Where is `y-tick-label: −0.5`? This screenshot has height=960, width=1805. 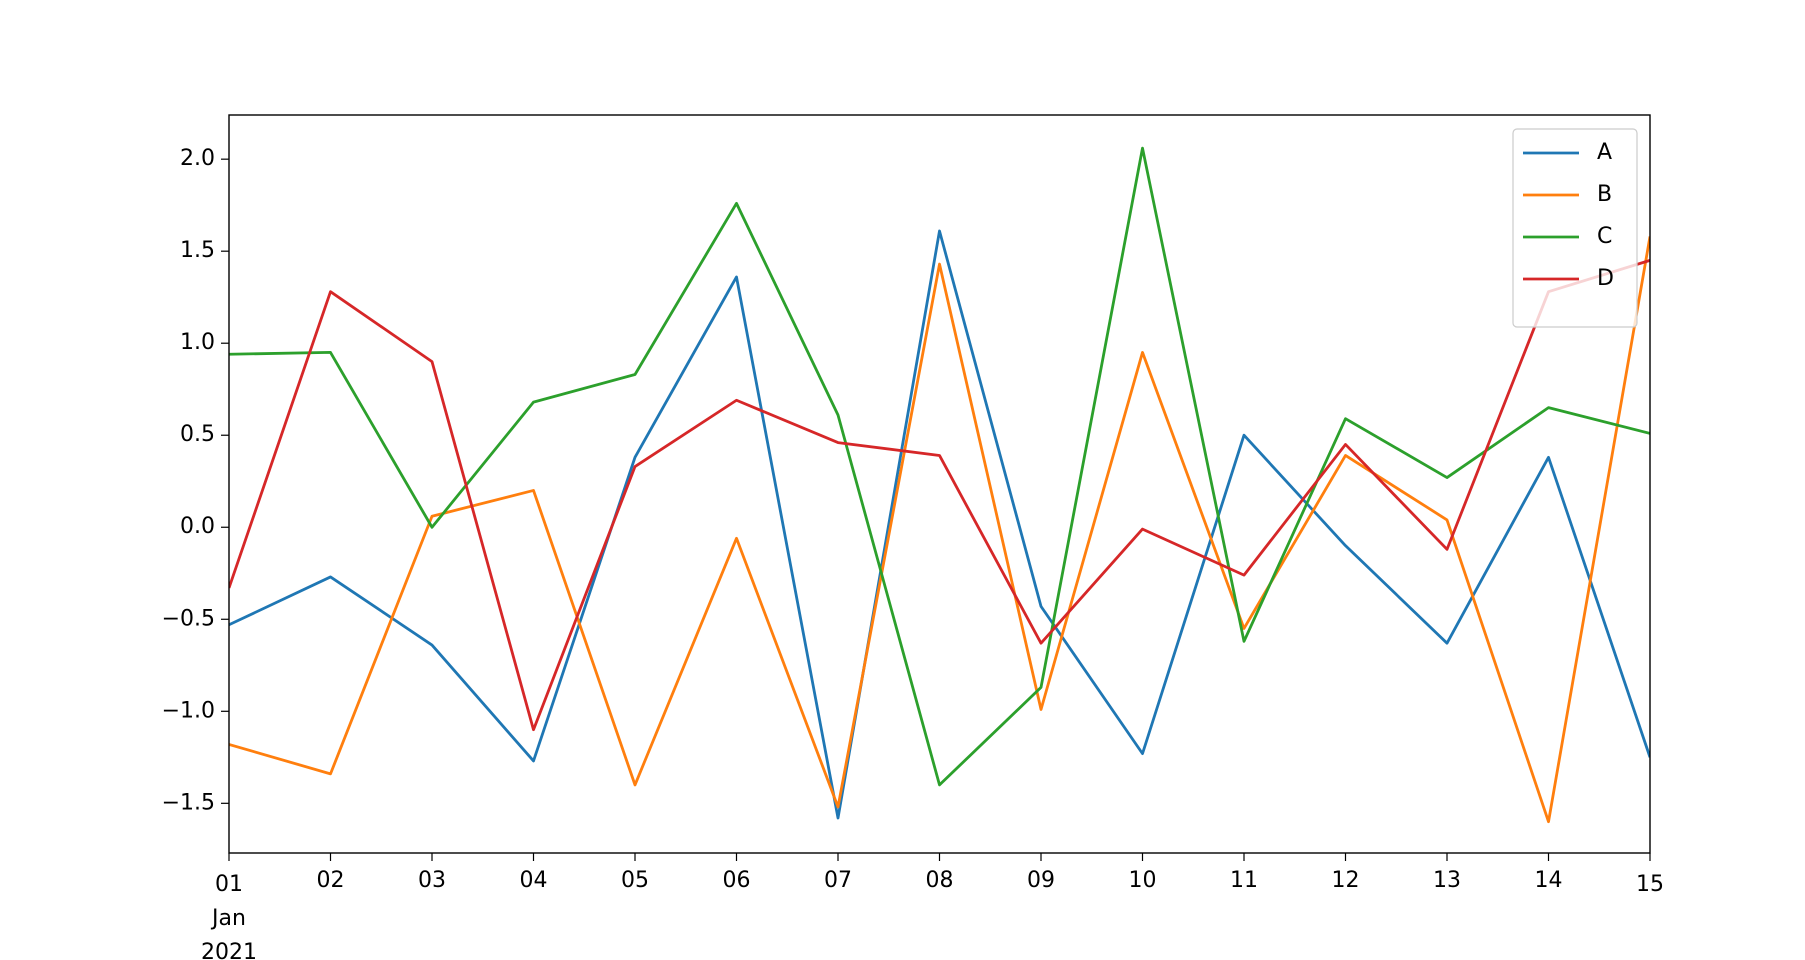 y-tick-label: −0.5 is located at coordinates (188, 618).